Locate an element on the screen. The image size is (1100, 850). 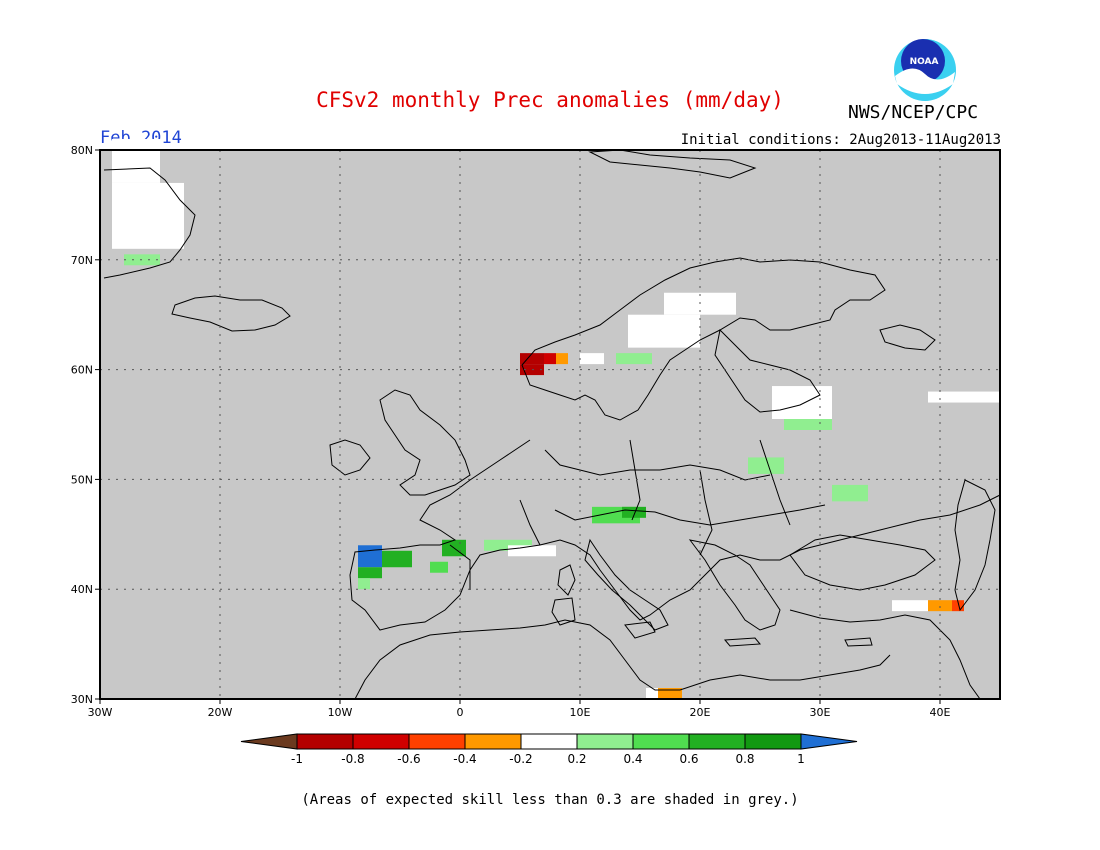
lat-tick-label: 40N is located at coordinates (82, 589).